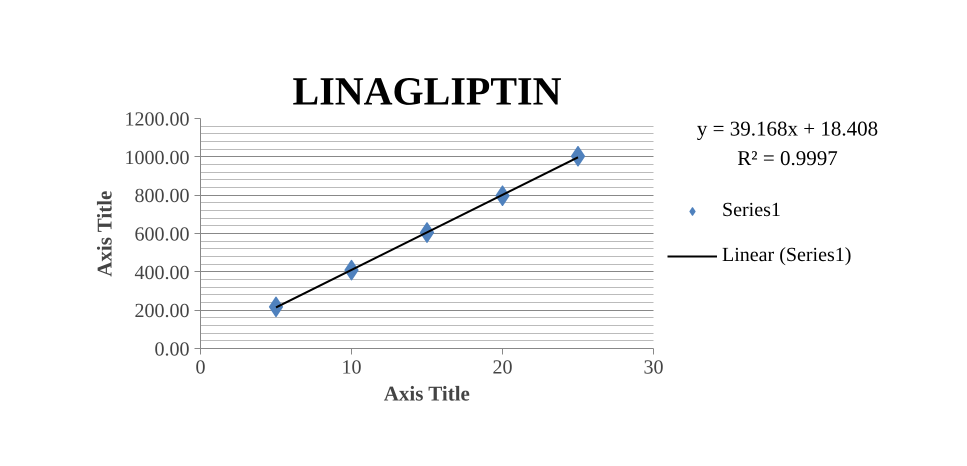  Describe the element at coordinates (787, 158) in the screenshot. I see `text: R² = 0.9997` at that location.